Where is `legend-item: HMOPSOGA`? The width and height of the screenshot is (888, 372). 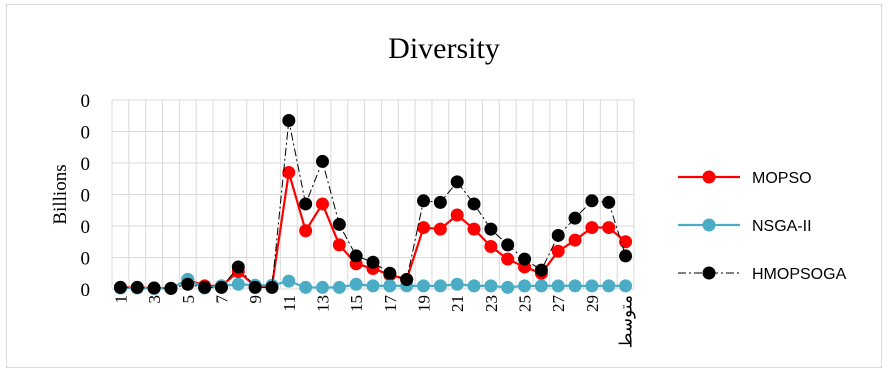 legend-item: HMOPSOGA is located at coordinates (762, 274).